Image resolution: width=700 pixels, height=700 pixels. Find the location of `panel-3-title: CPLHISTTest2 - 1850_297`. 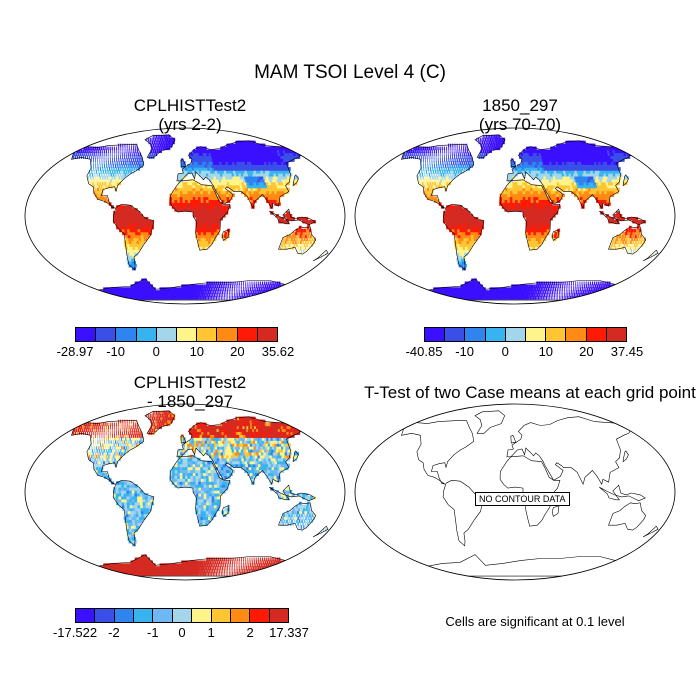

panel-3-title: CPLHISTTest2 - 1850_297 is located at coordinates (190, 392).